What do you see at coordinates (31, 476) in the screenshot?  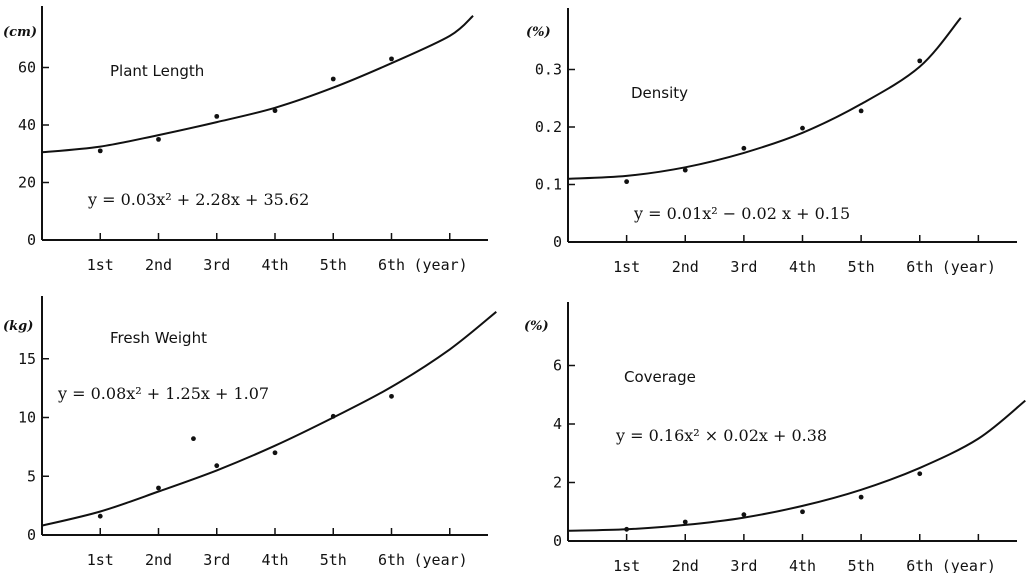 I see `y-tick-label: 5` at bounding box center [31, 476].